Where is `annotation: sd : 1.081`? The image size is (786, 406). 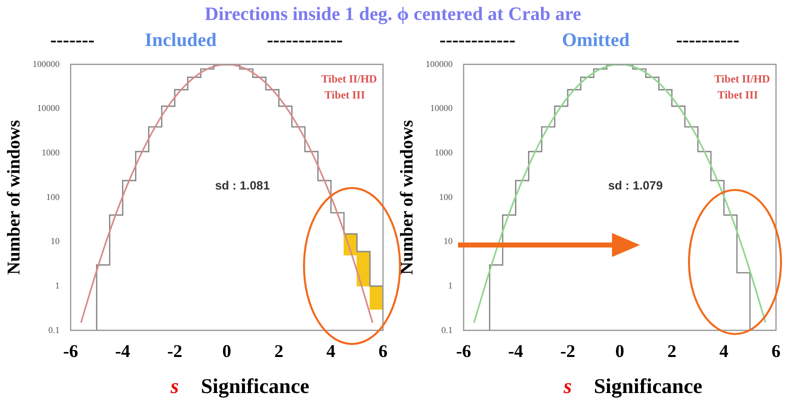 annotation: sd : 1.081 is located at coordinates (242, 185).